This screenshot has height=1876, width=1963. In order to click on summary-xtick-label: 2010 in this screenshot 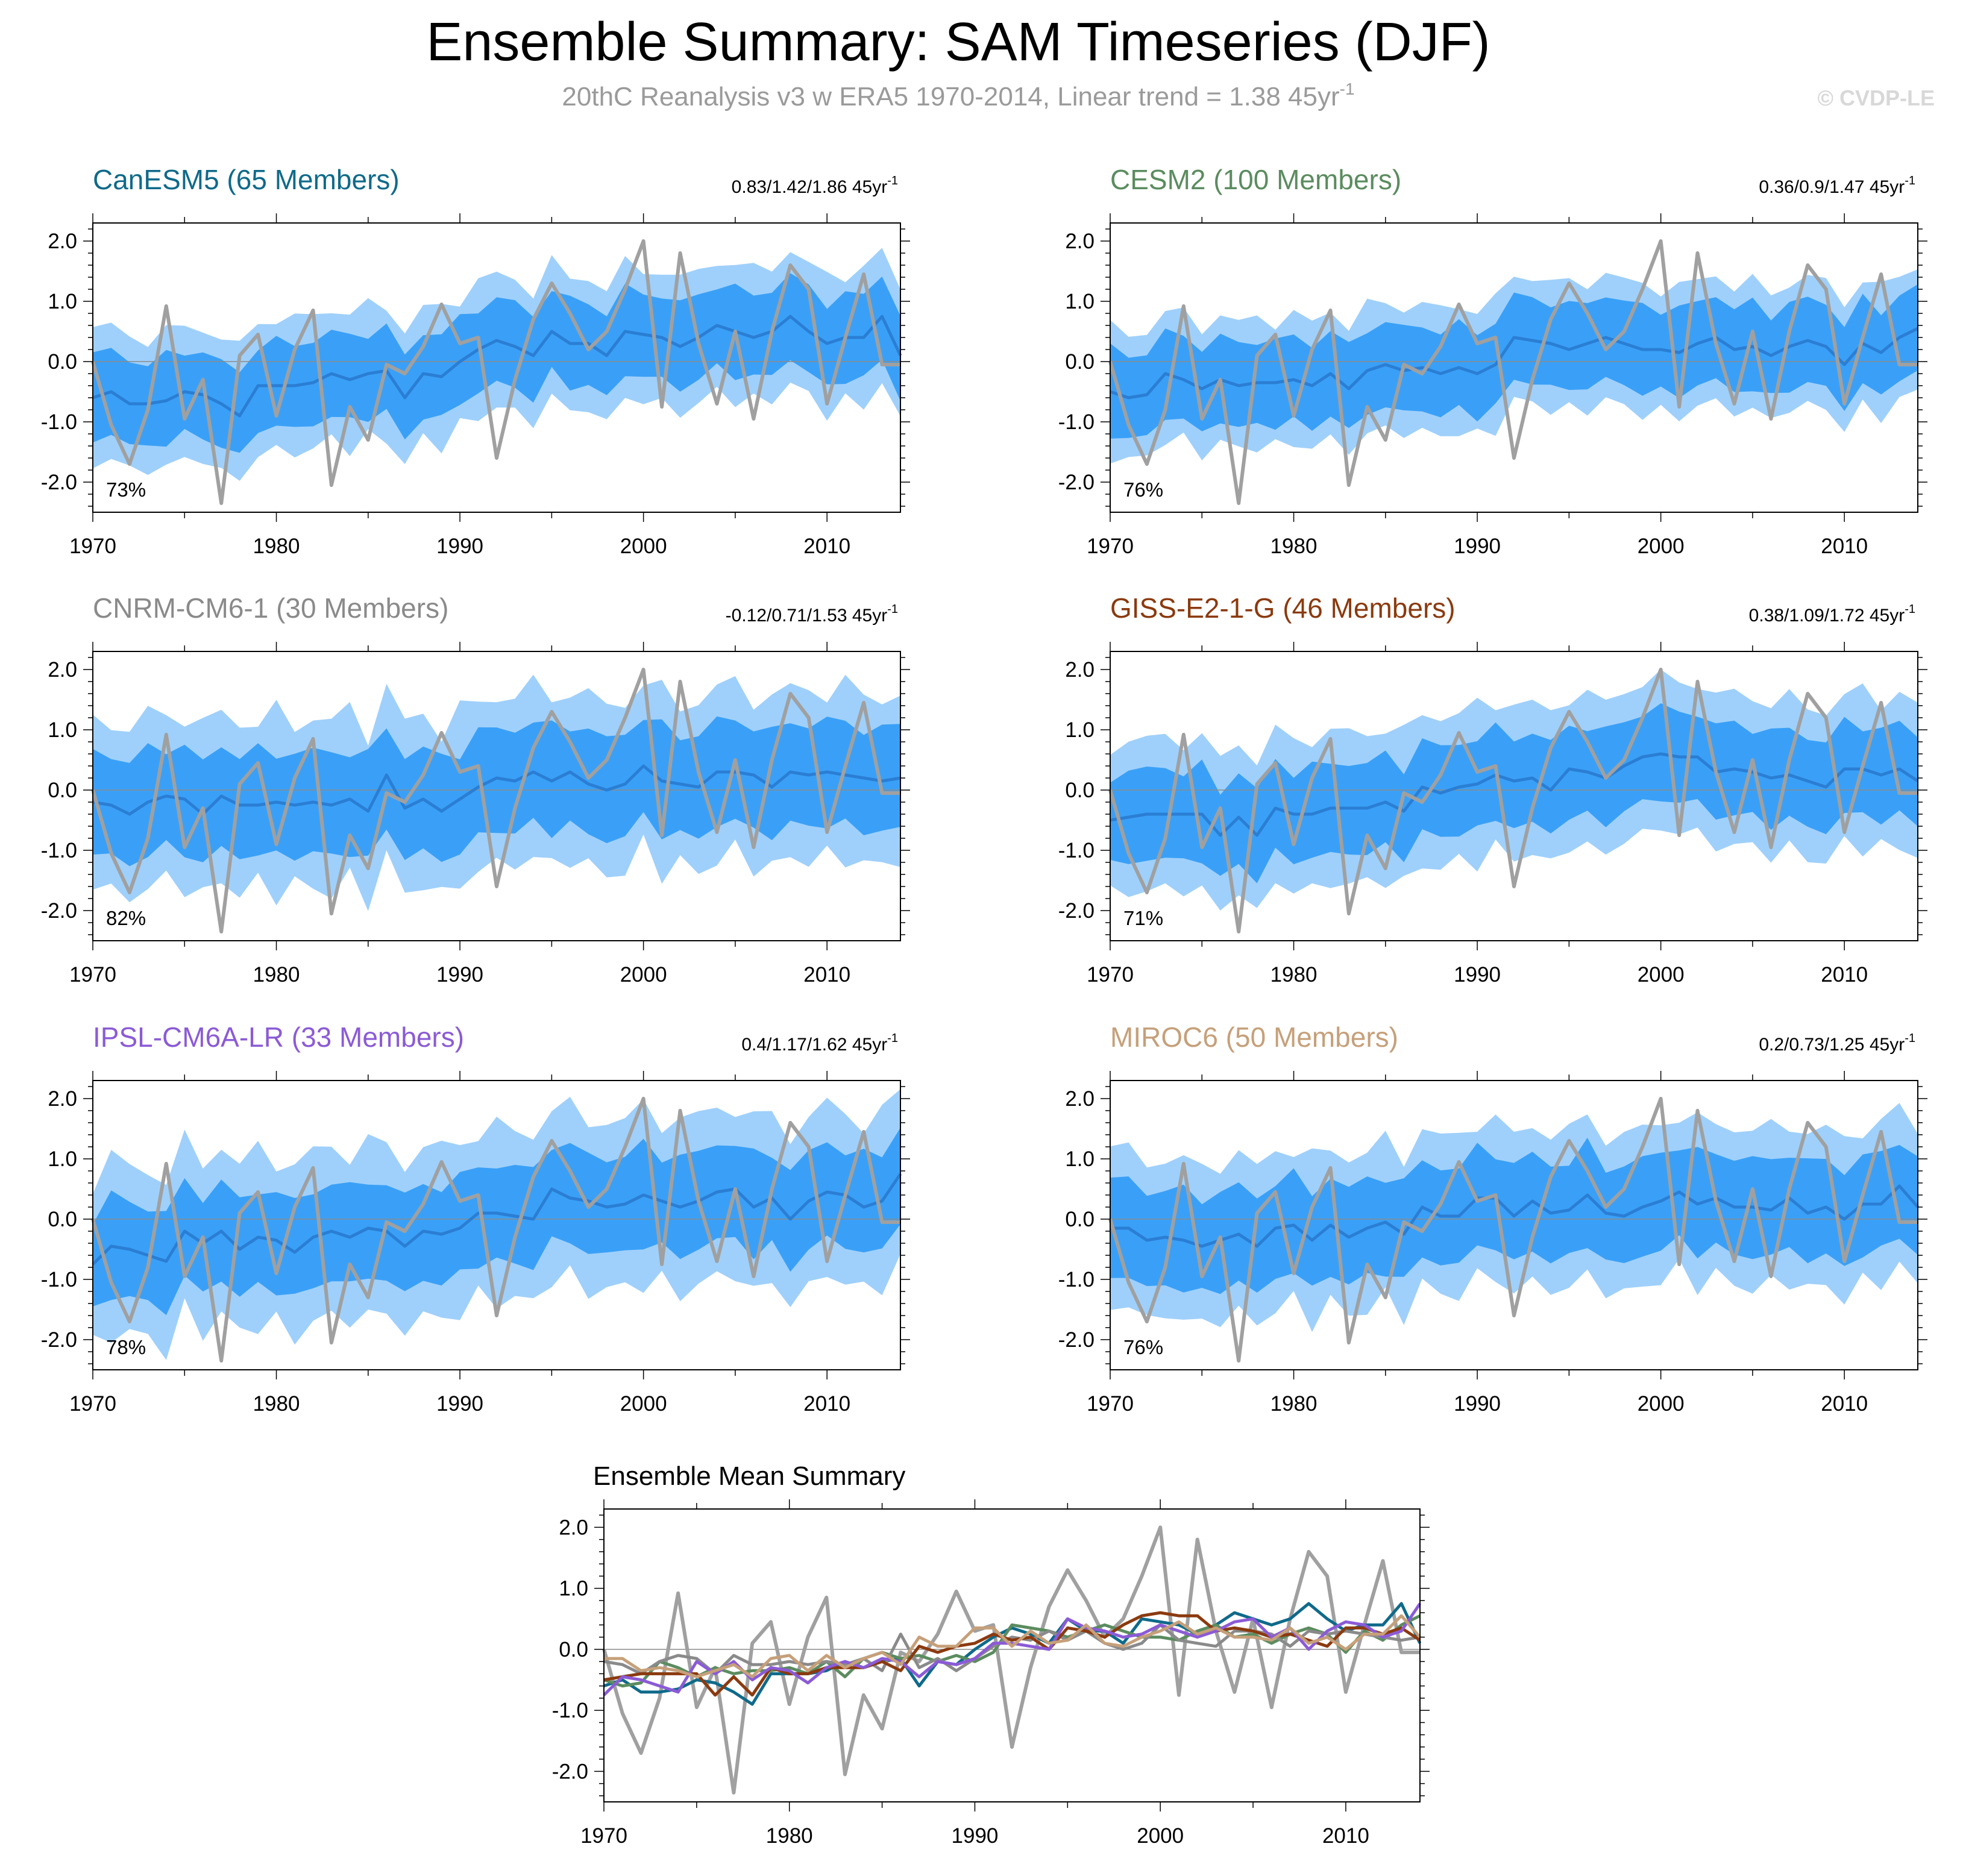, I will do `click(1345, 1836)`.